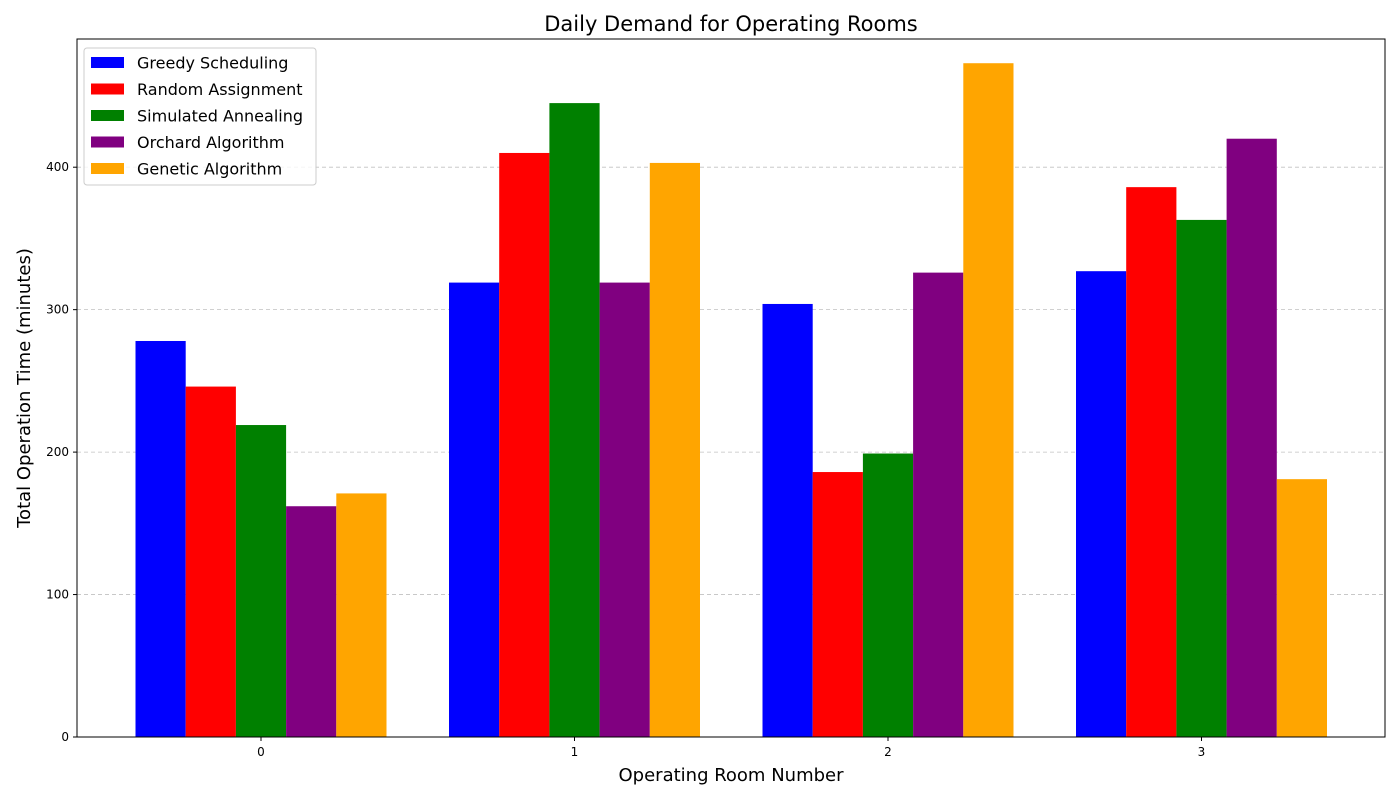 The width and height of the screenshot is (1400, 800). I want to click on x-tick-label: 3, so click(1202, 752).